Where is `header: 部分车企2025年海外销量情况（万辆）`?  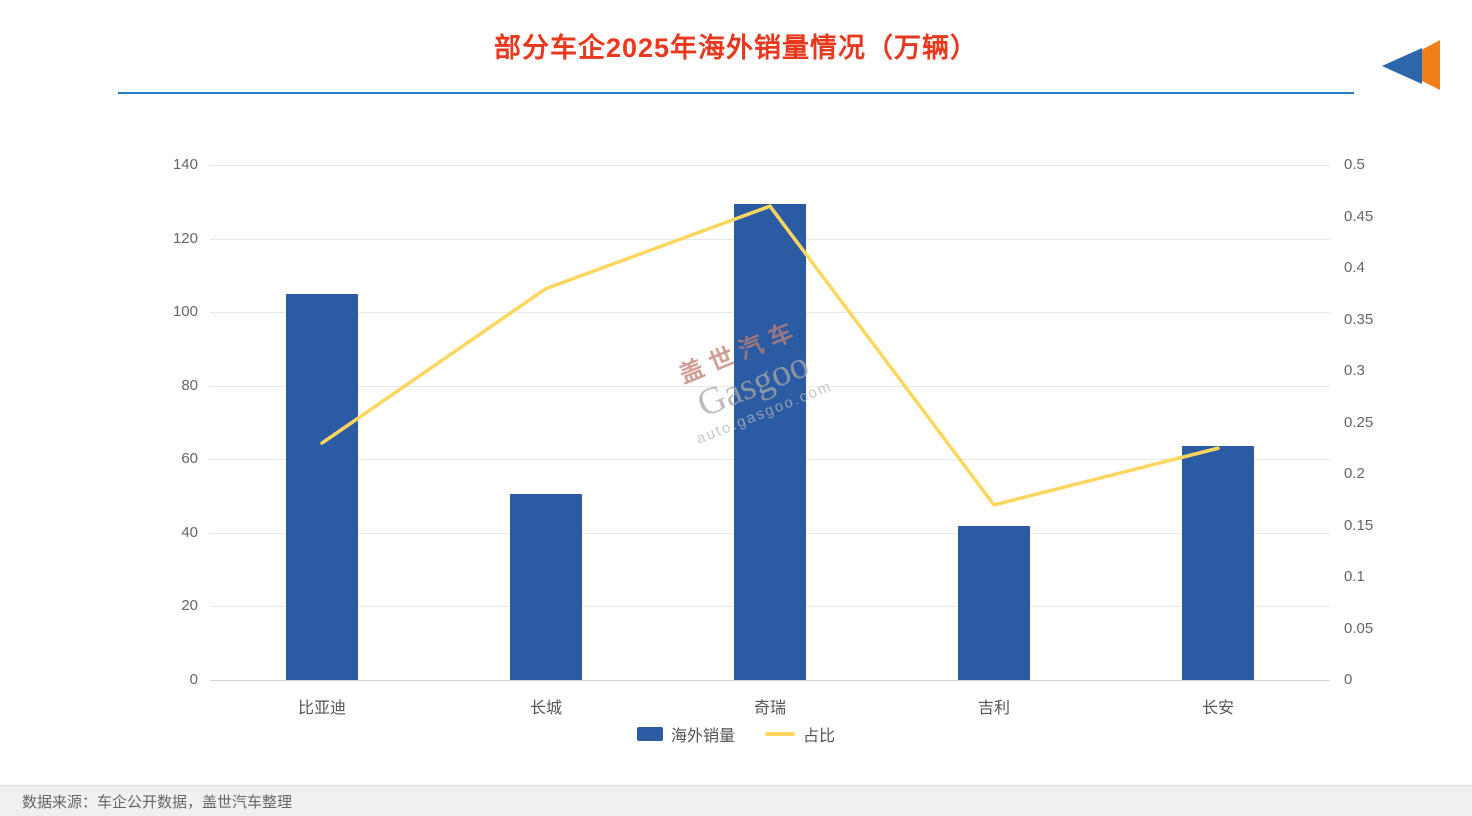 header: 部分车企2025年海外销量情况（万辆） is located at coordinates (736, 47).